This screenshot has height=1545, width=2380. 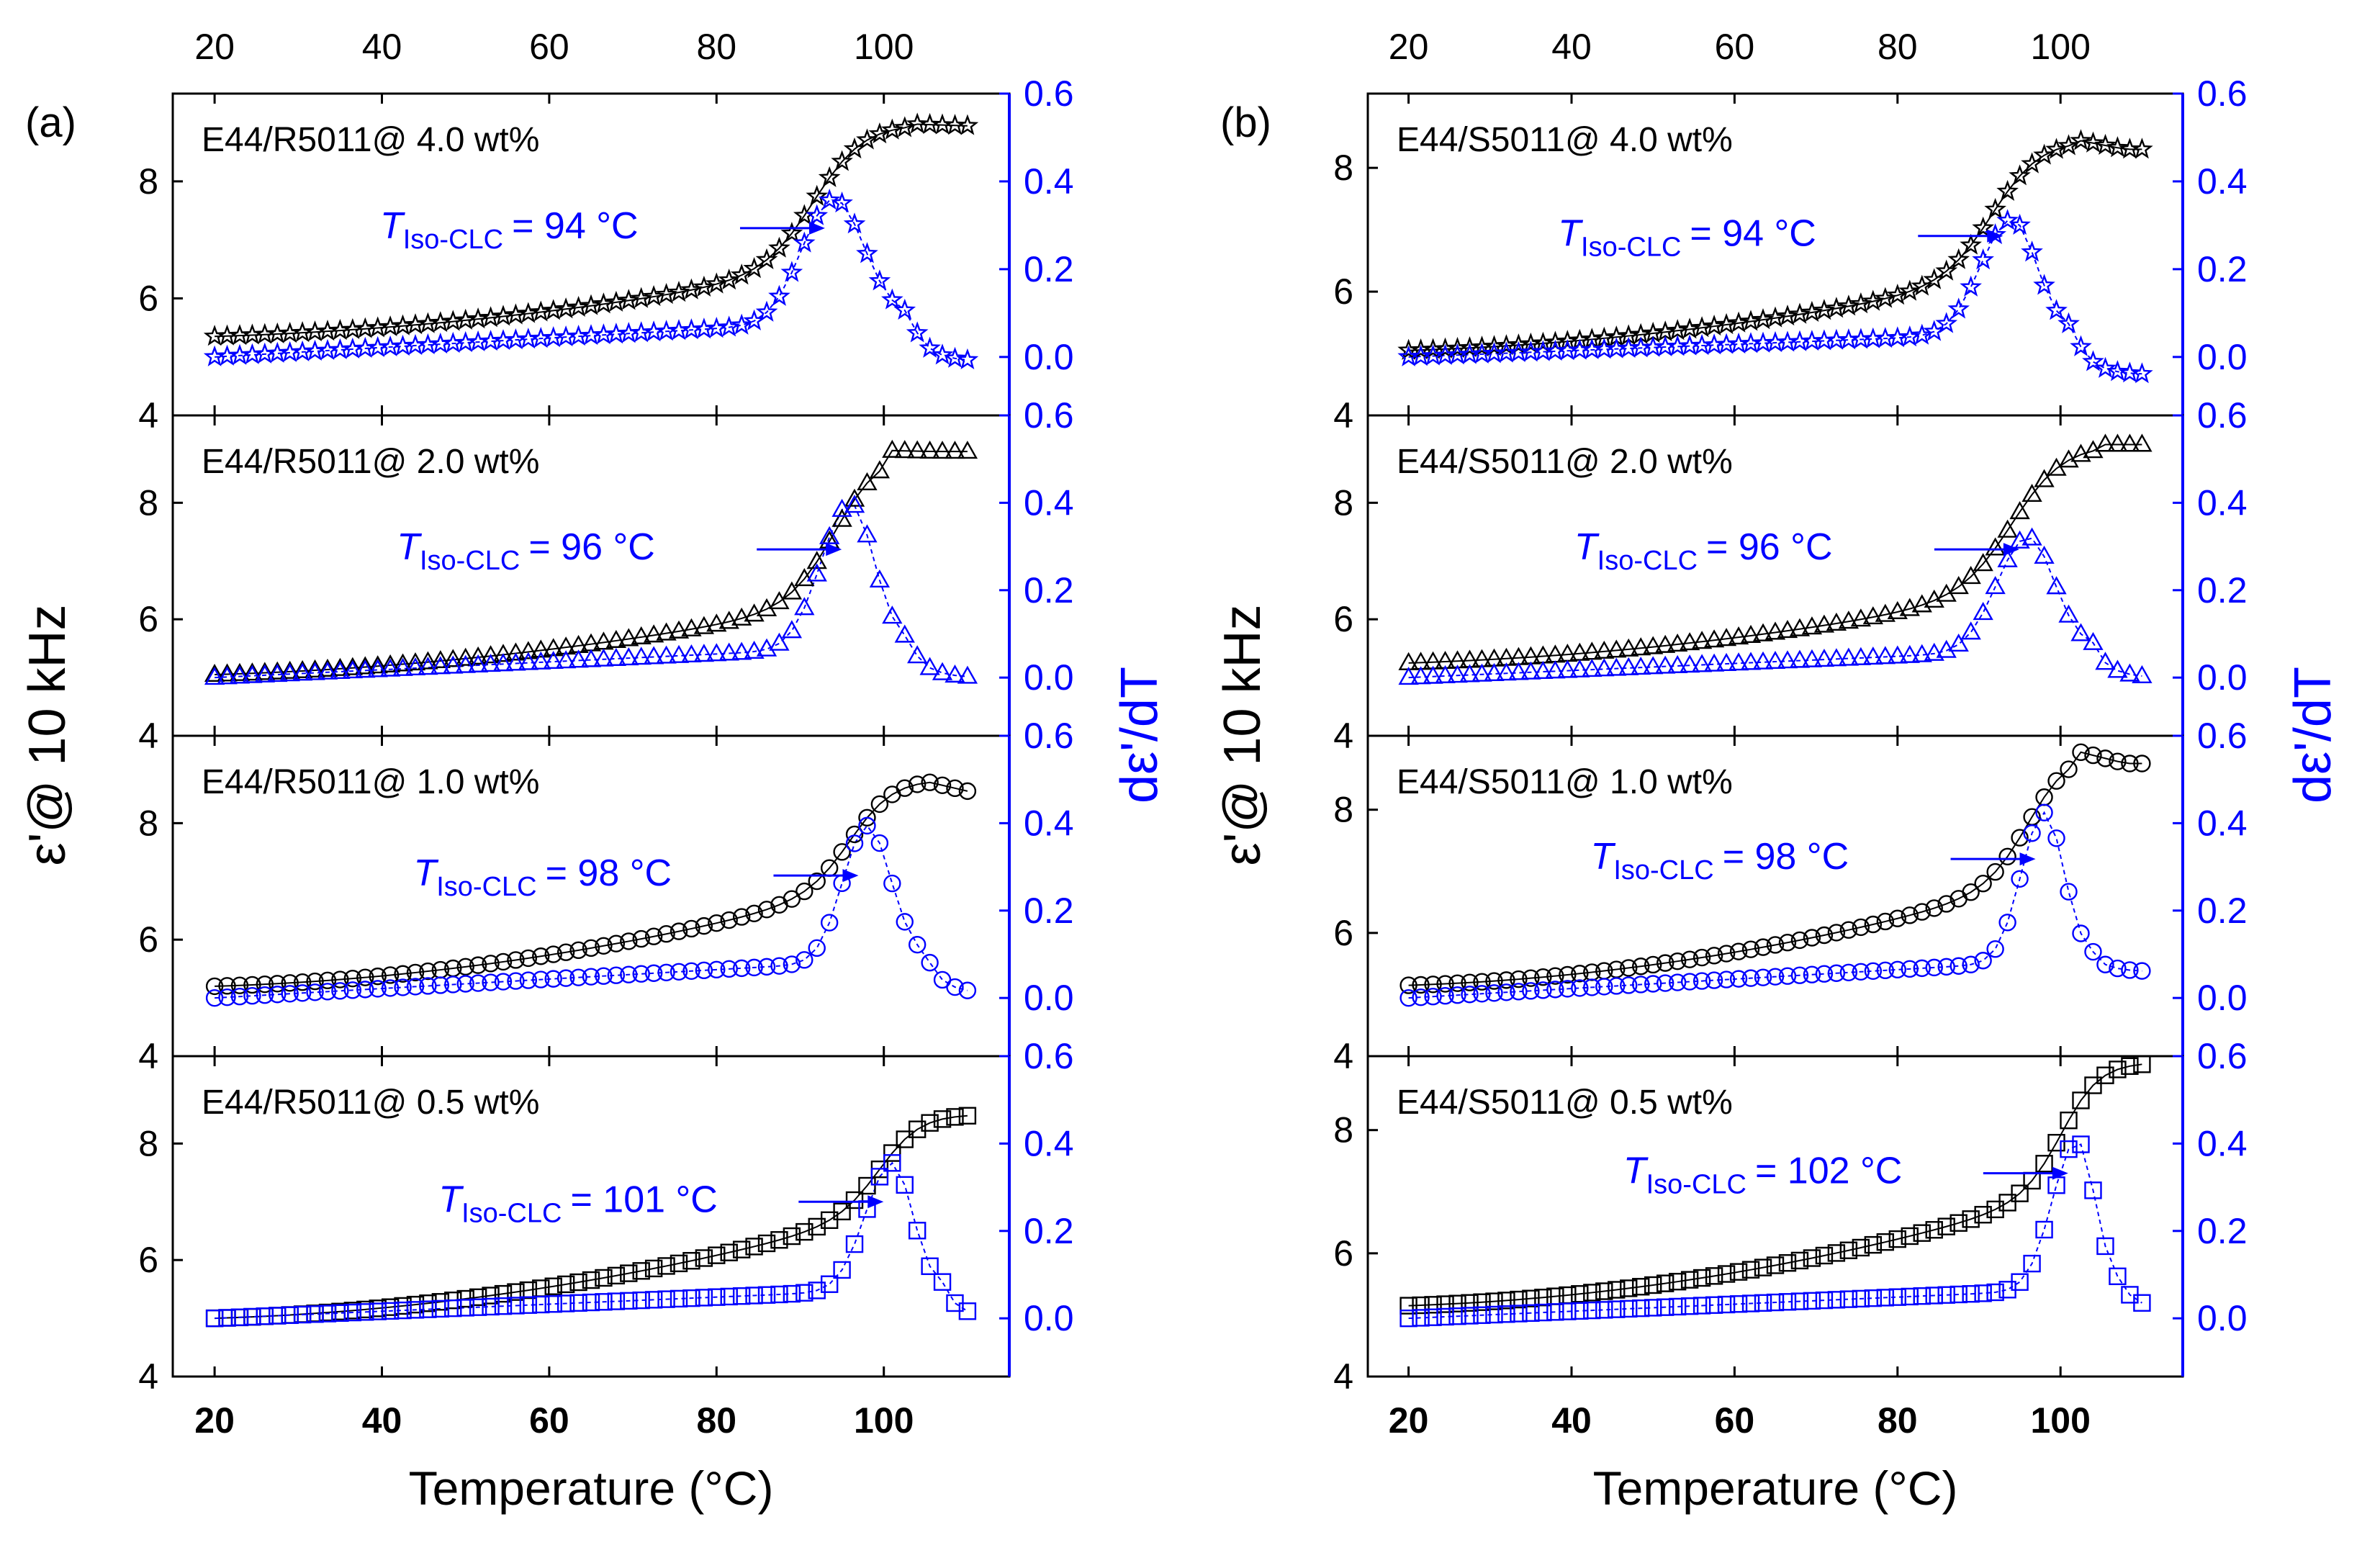 I want to click on y-right-tick-label: 0.4, so click(x=2222, y=823).